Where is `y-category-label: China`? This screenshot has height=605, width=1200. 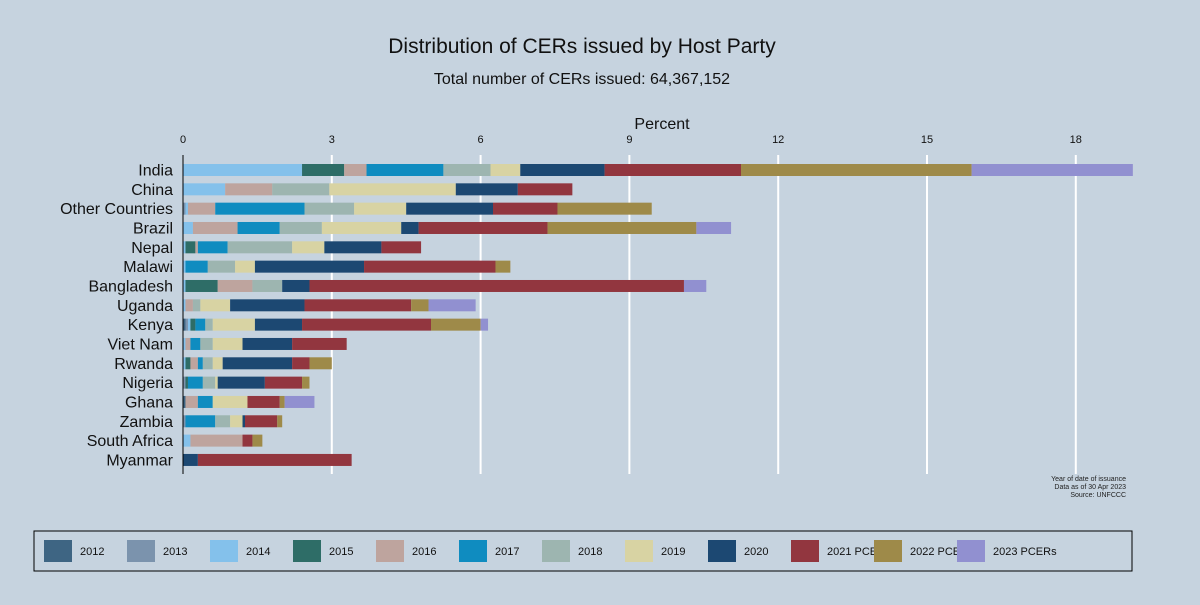 y-category-label: China is located at coordinates (152, 190).